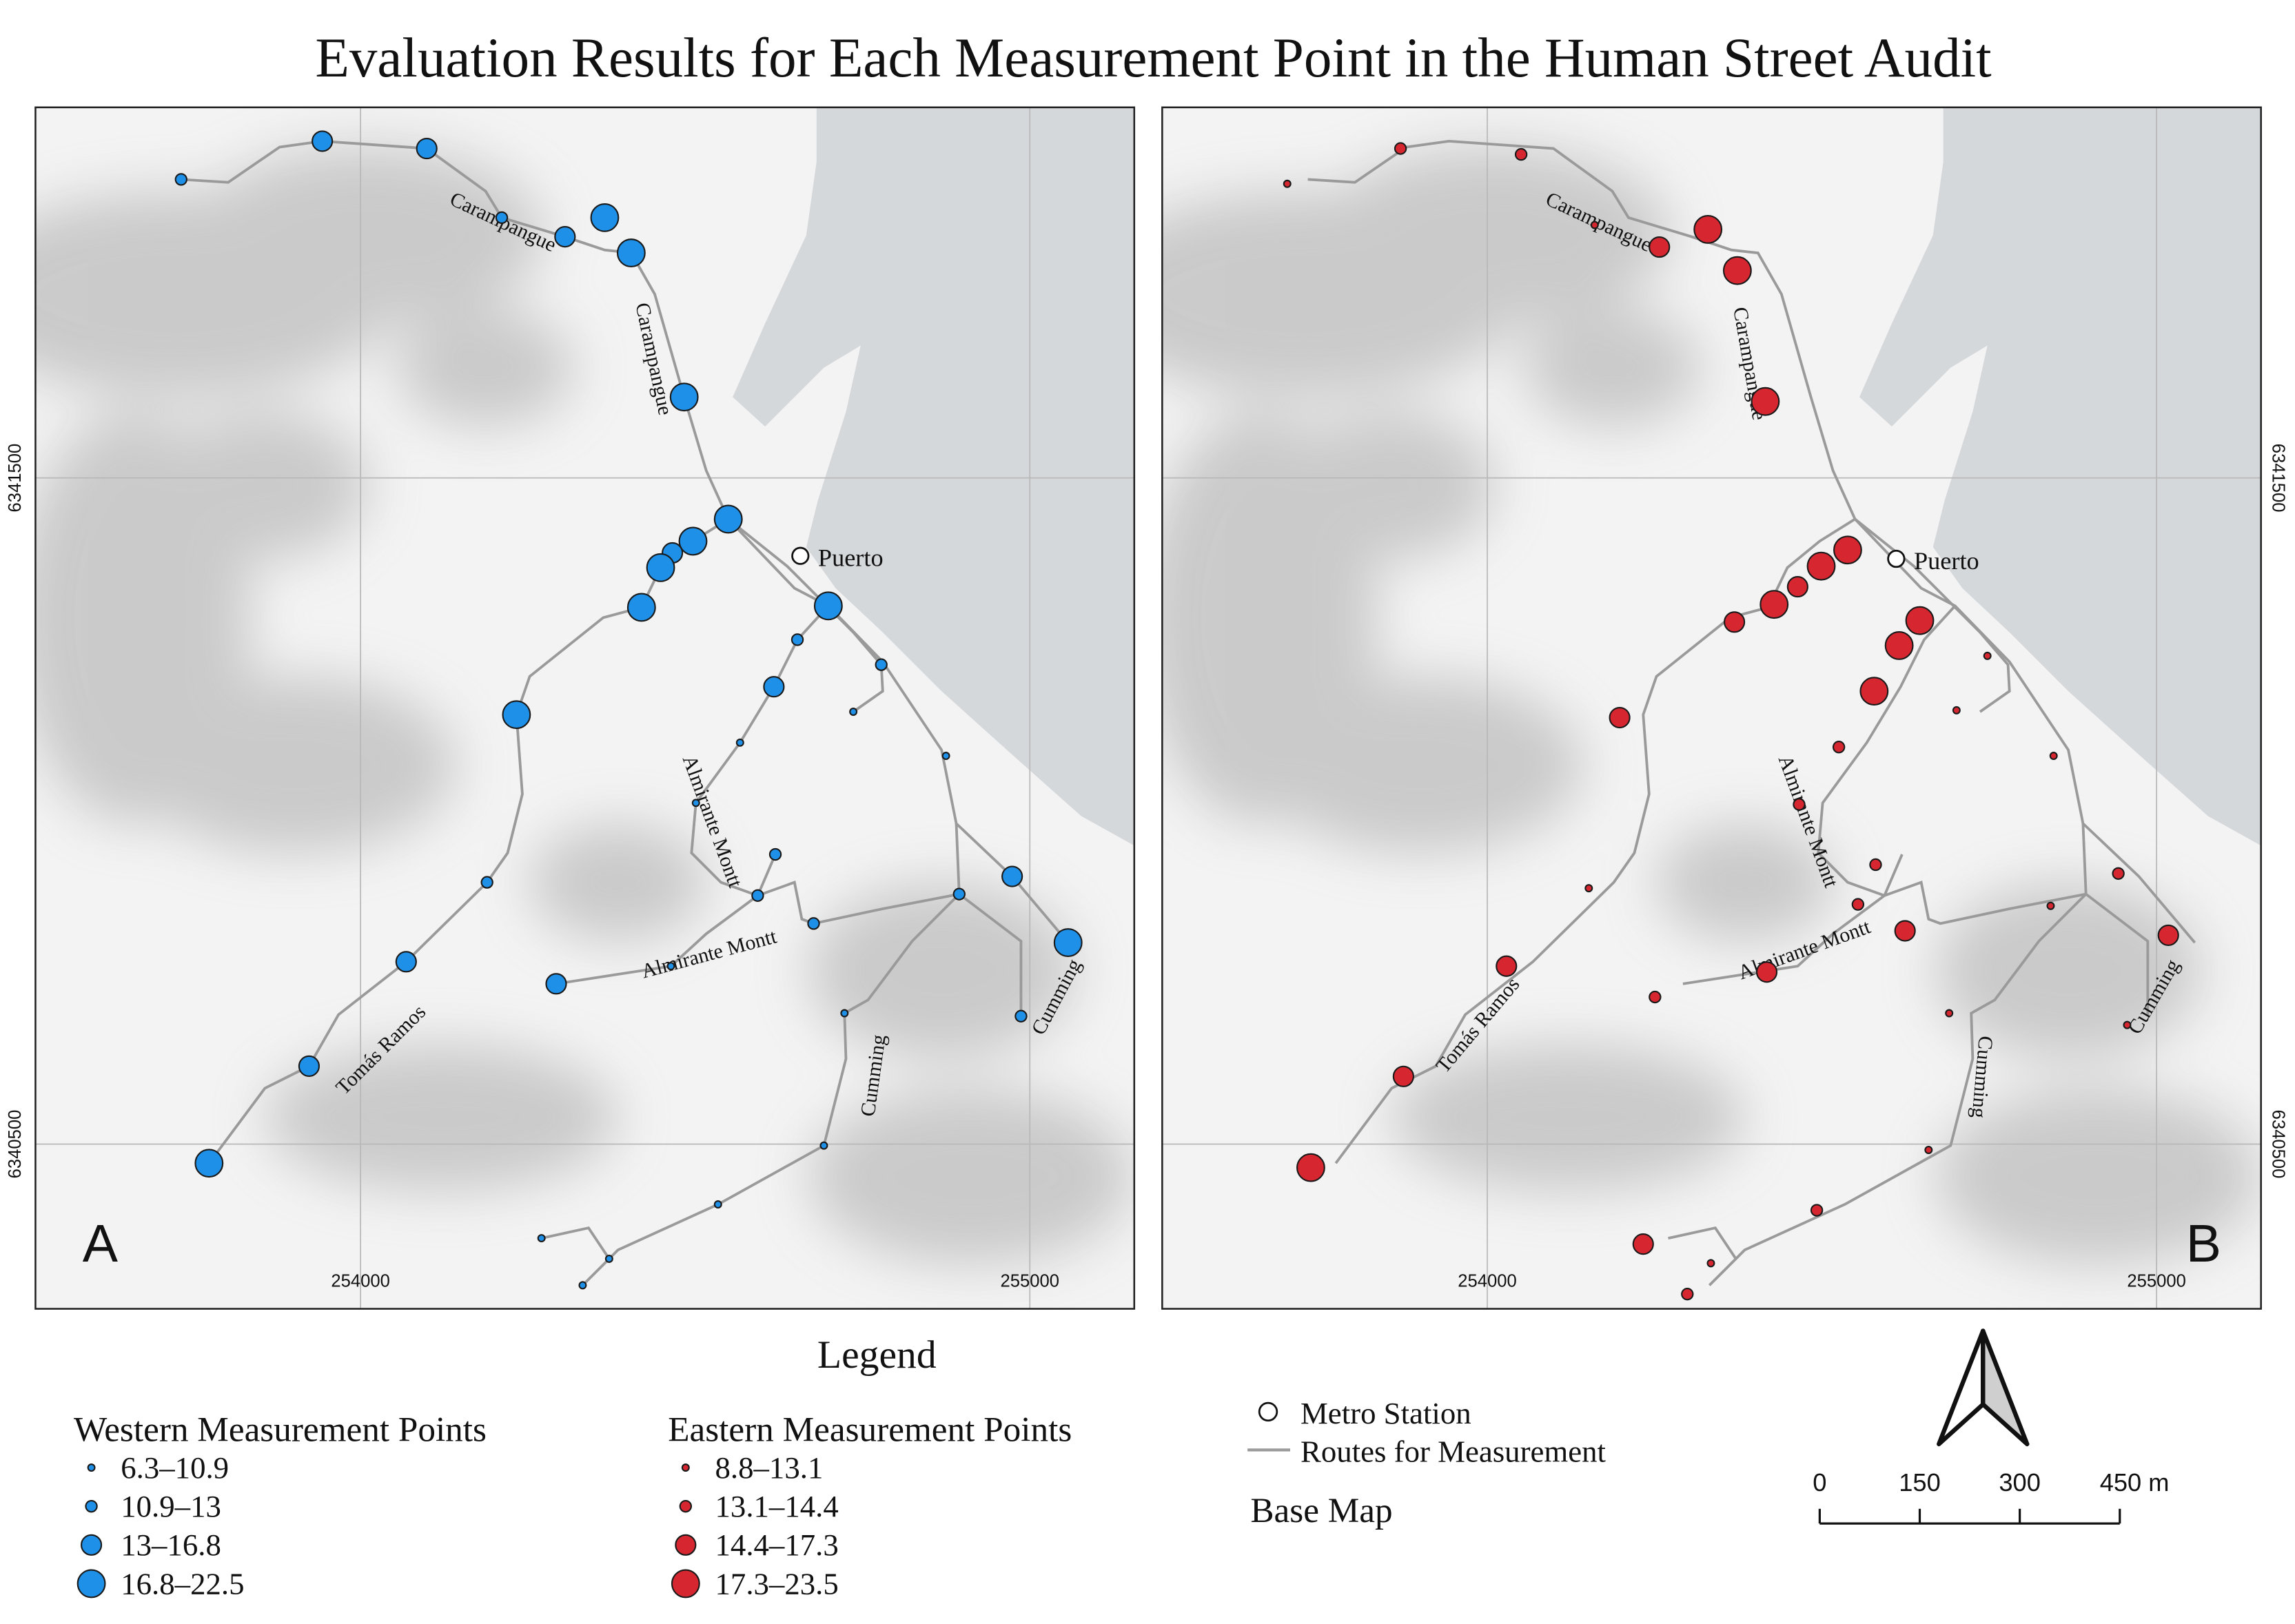  What do you see at coordinates (101, 1244) in the screenshot?
I see `panel-label: A` at bounding box center [101, 1244].